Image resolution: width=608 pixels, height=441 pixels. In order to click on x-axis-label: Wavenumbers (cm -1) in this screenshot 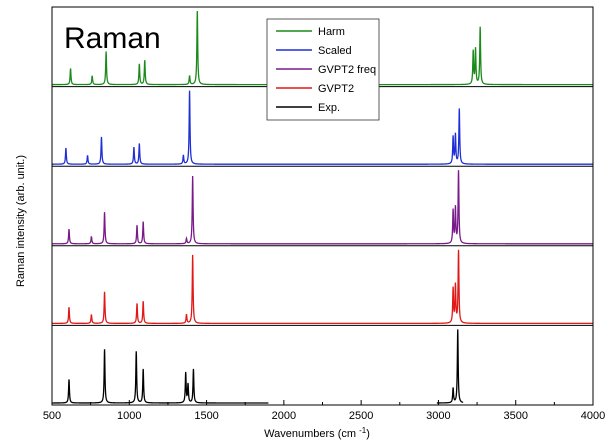, I will do `click(317, 433)`.